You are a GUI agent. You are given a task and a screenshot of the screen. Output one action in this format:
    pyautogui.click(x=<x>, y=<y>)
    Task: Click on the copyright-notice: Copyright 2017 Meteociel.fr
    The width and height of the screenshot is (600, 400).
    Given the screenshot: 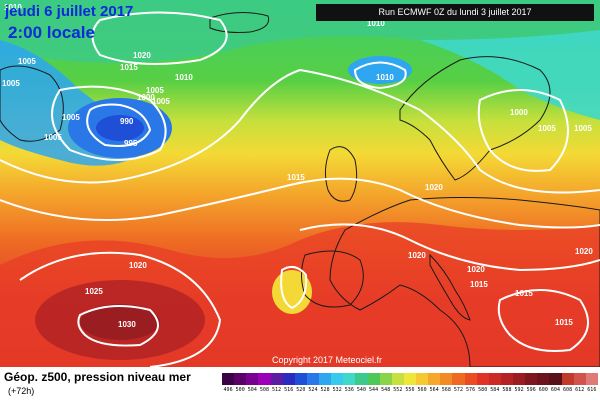 What is the action you would take?
    pyautogui.click(x=327, y=360)
    